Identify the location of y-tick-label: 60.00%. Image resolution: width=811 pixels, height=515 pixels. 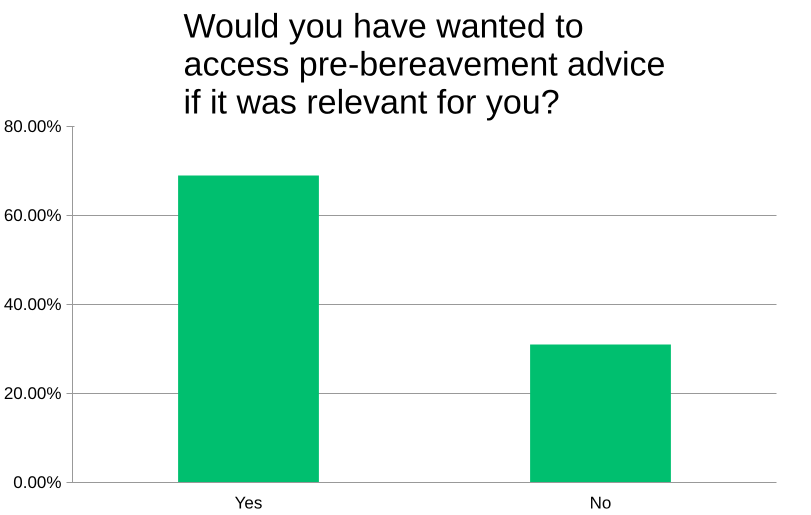
(33, 215).